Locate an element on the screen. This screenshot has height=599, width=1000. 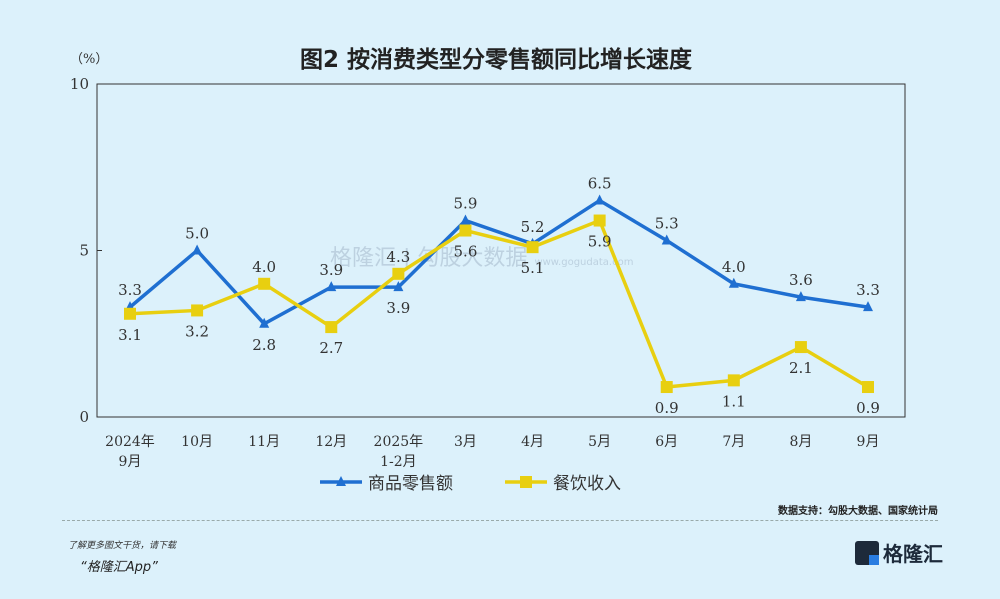
x-tick-label: 3月 is located at coordinates (465, 442).